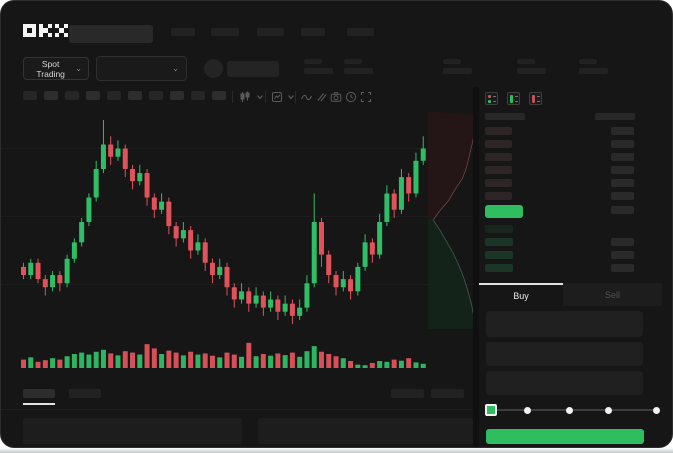 This screenshot has width=673, height=453. Describe the element at coordinates (61, 30) in the screenshot. I see `okx-logo-x` at that location.